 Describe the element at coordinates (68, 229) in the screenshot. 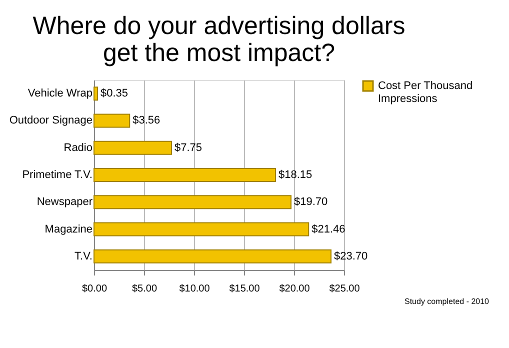

I see `y-tick-label: Magazine` at that location.